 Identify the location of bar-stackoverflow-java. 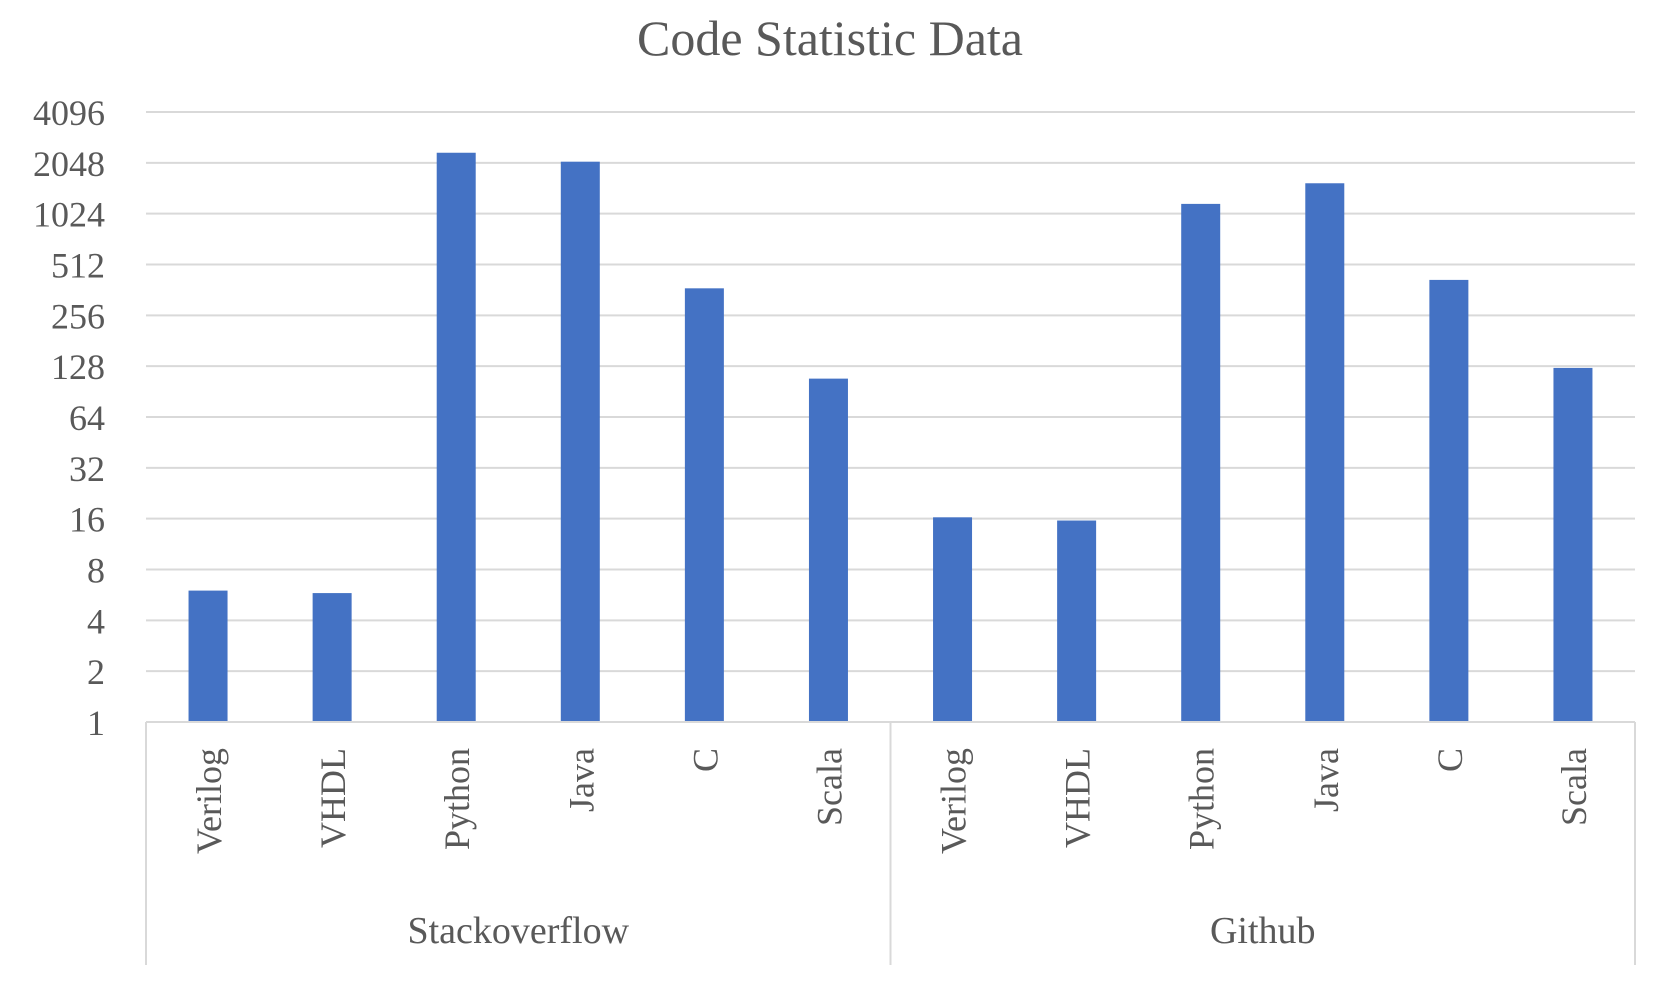
(580, 442).